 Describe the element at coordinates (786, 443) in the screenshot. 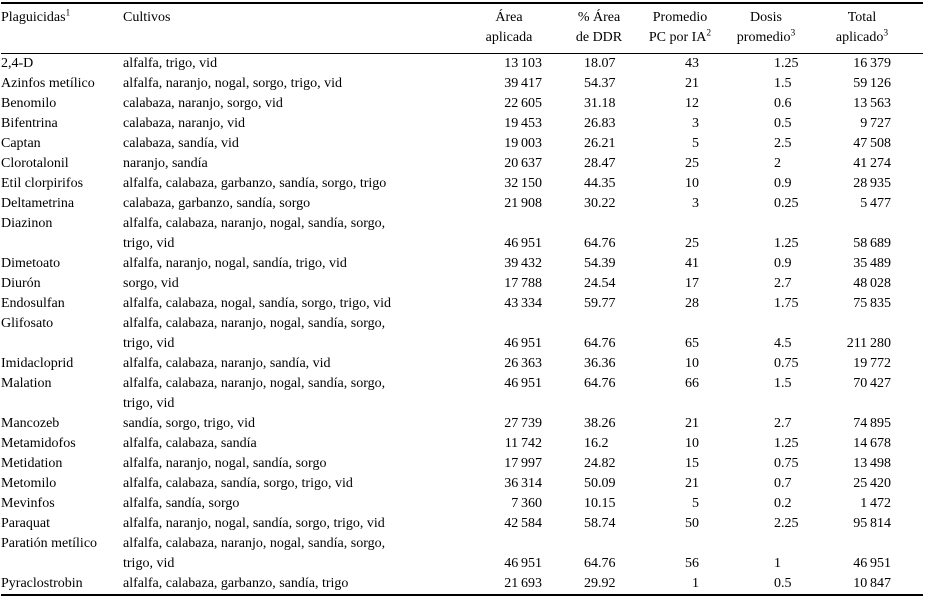

I see `avg-dose-value: 1.25` at that location.